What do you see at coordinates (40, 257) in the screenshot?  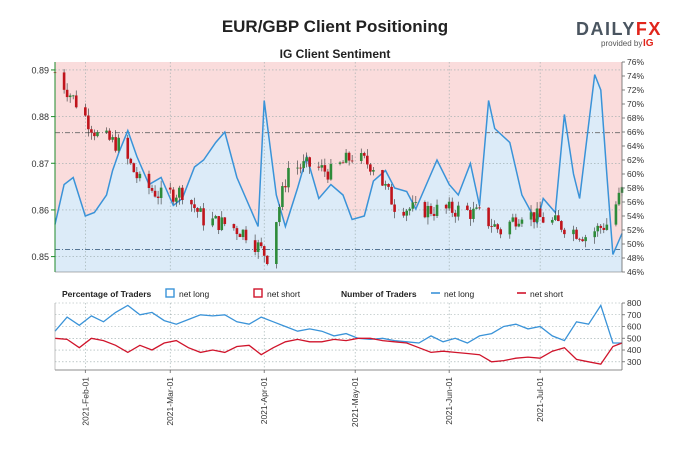 I see `price-tick-label: 0.85` at bounding box center [40, 257].